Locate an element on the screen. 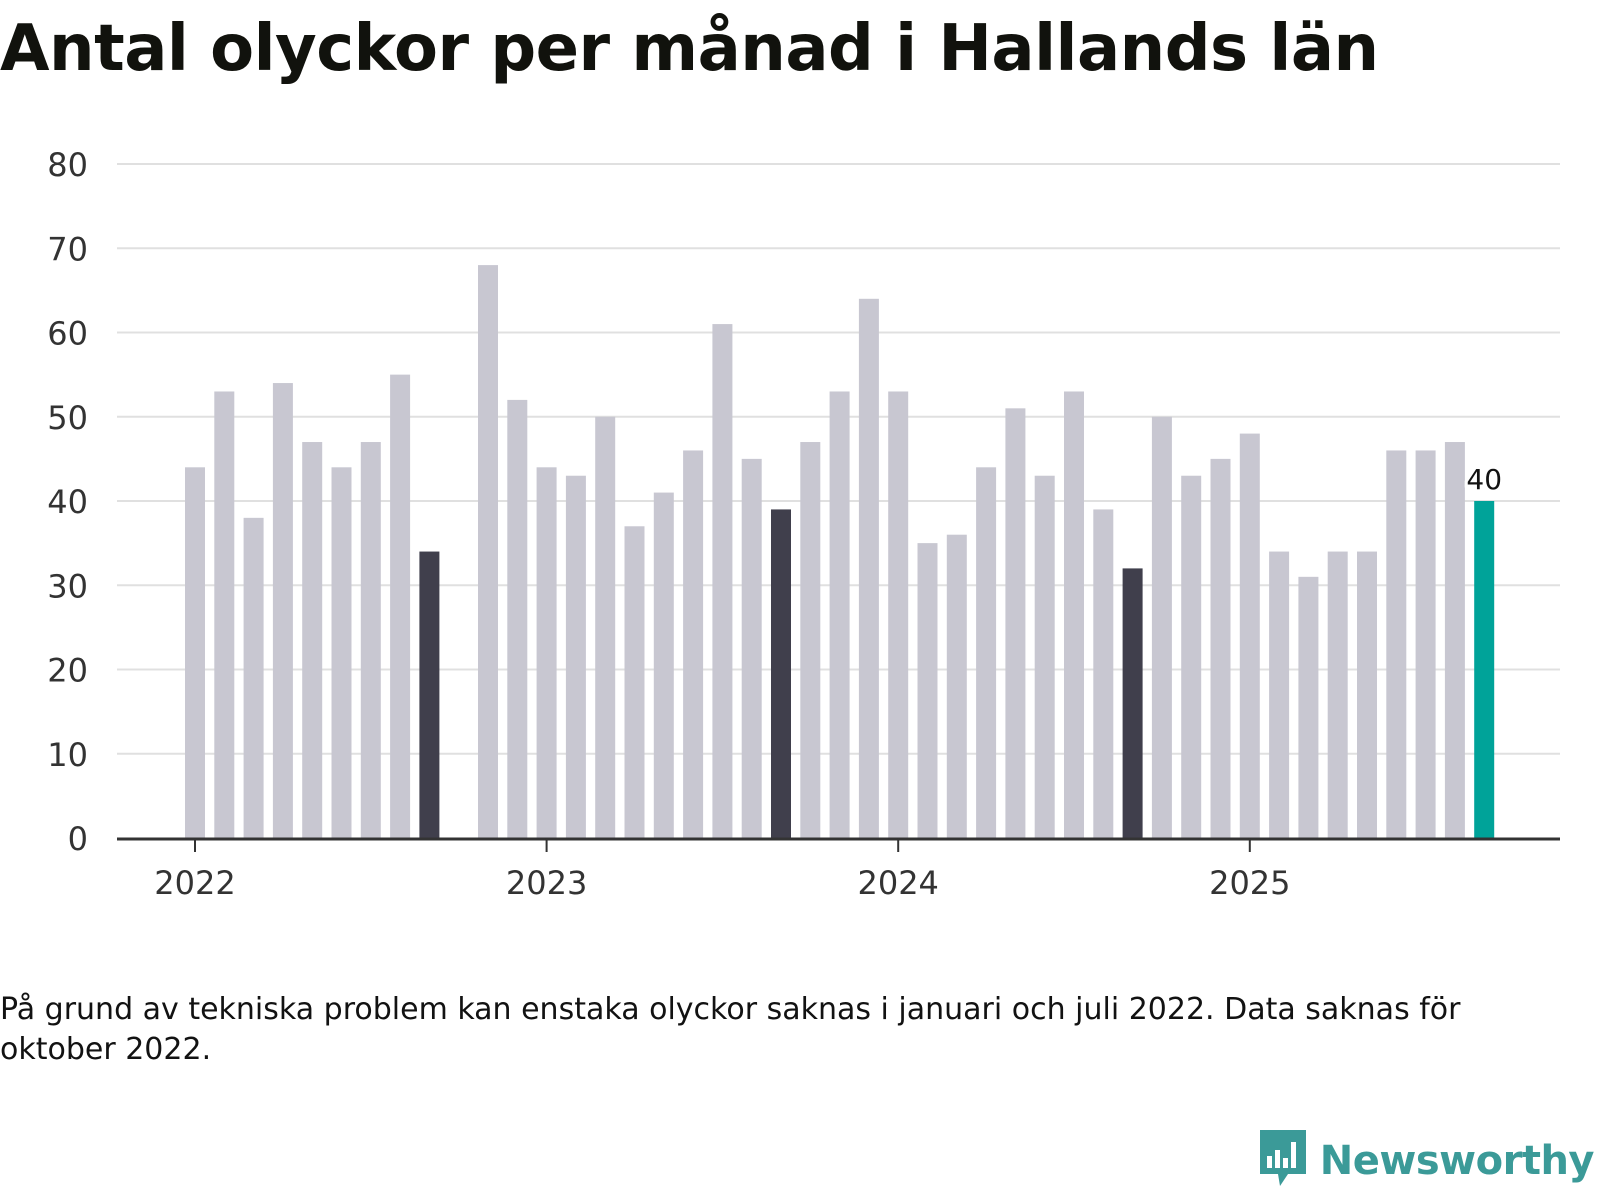 This screenshot has width=1600, height=1200. data-label: 40 is located at coordinates (1484, 479).